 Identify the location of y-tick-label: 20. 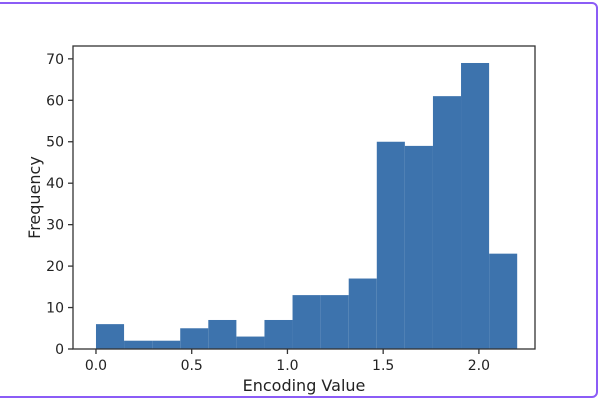
(55, 267).